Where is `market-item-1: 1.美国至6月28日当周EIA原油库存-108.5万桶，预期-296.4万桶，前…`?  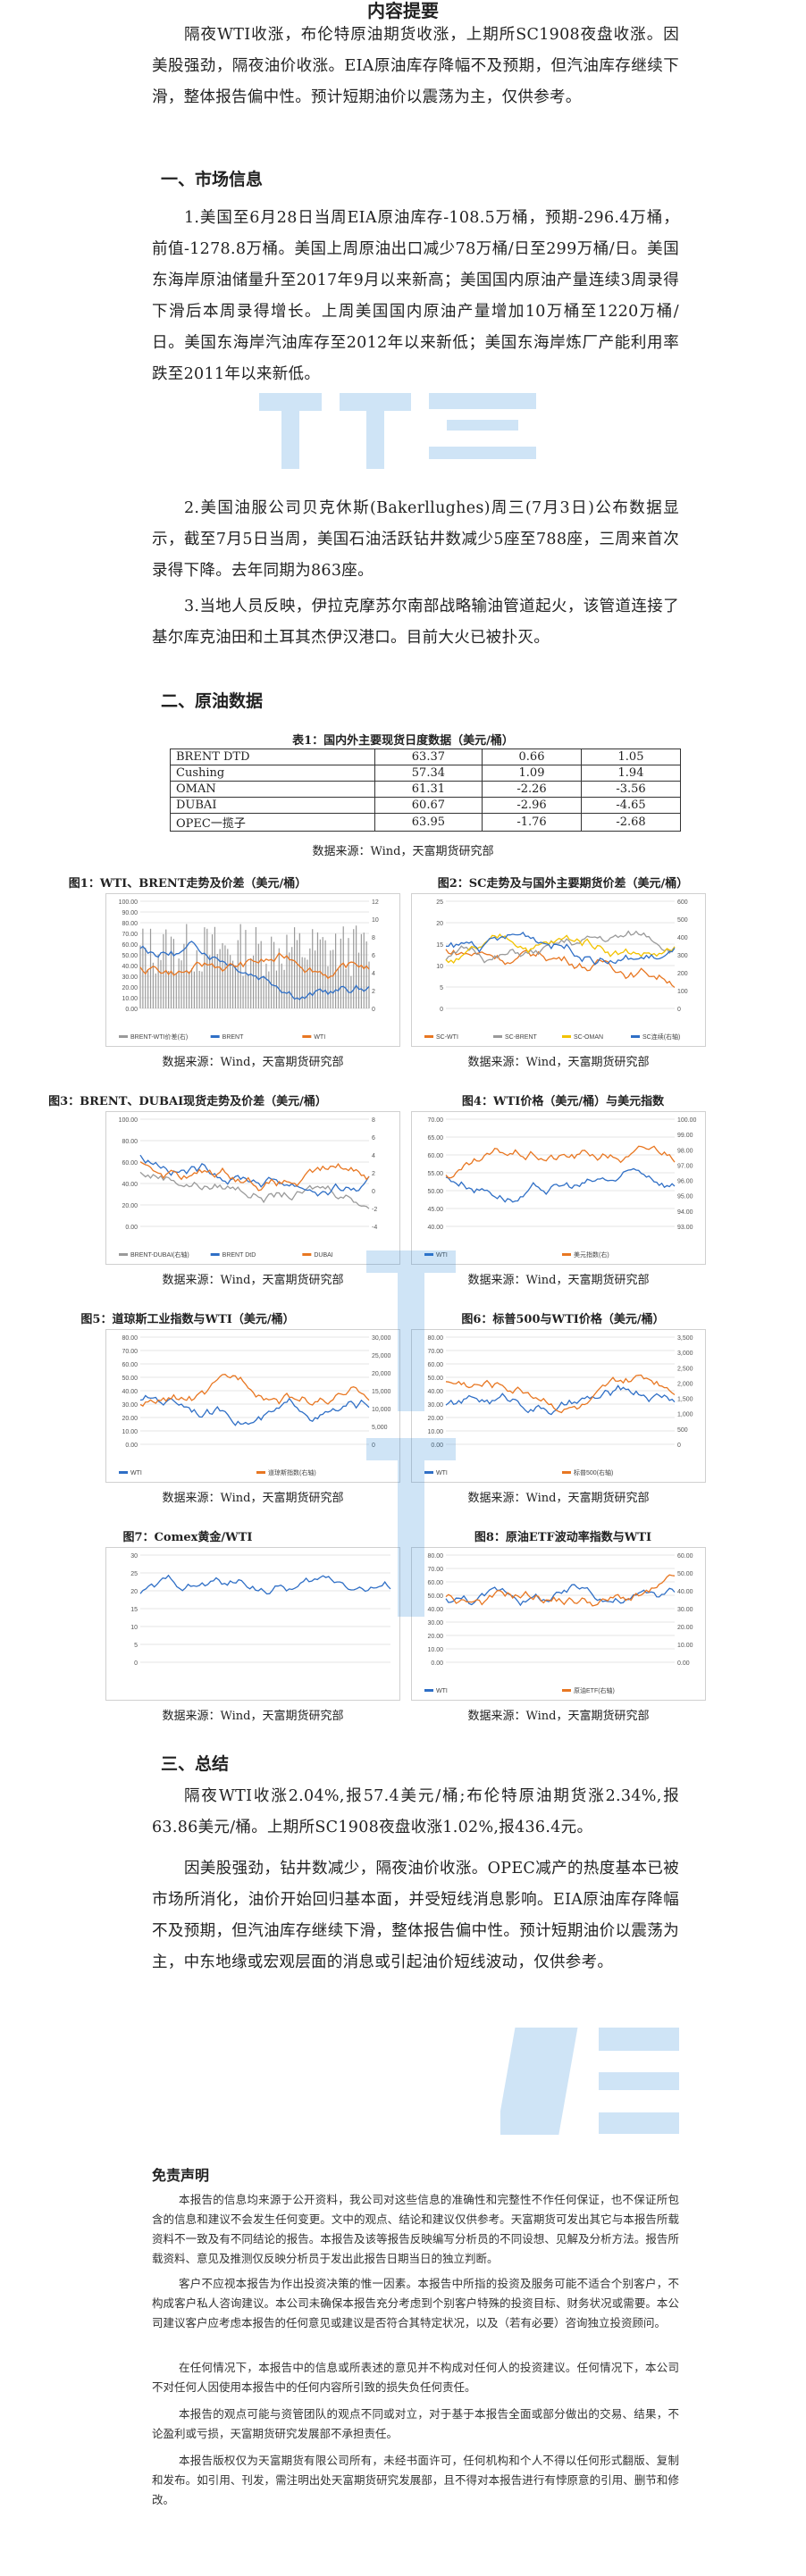 market-item-1: 1.美国至6月28日当周EIA原油库存-108.5万桶，预期-296.4万桶，前… is located at coordinates (415, 296).